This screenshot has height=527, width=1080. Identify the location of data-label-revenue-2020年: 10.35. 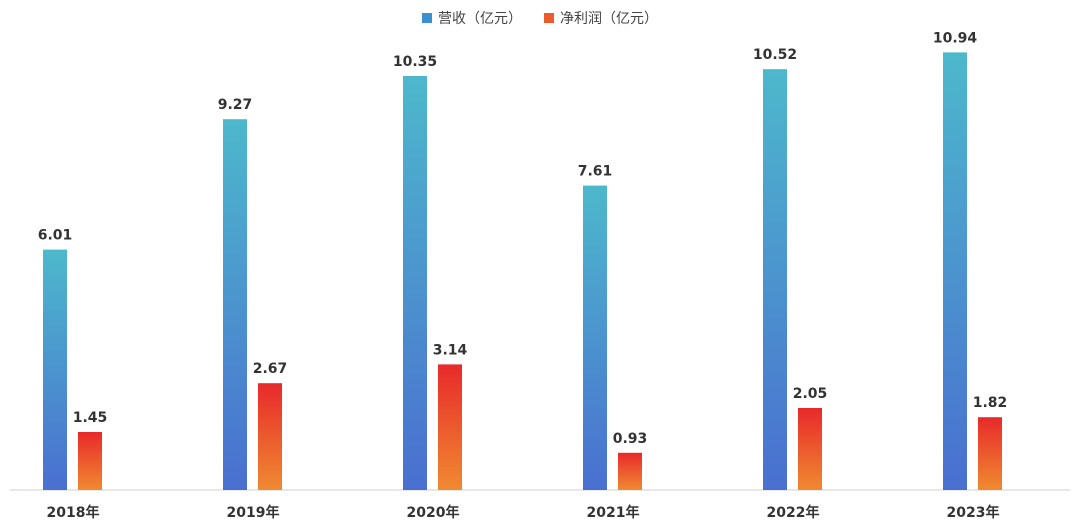
(415, 62).